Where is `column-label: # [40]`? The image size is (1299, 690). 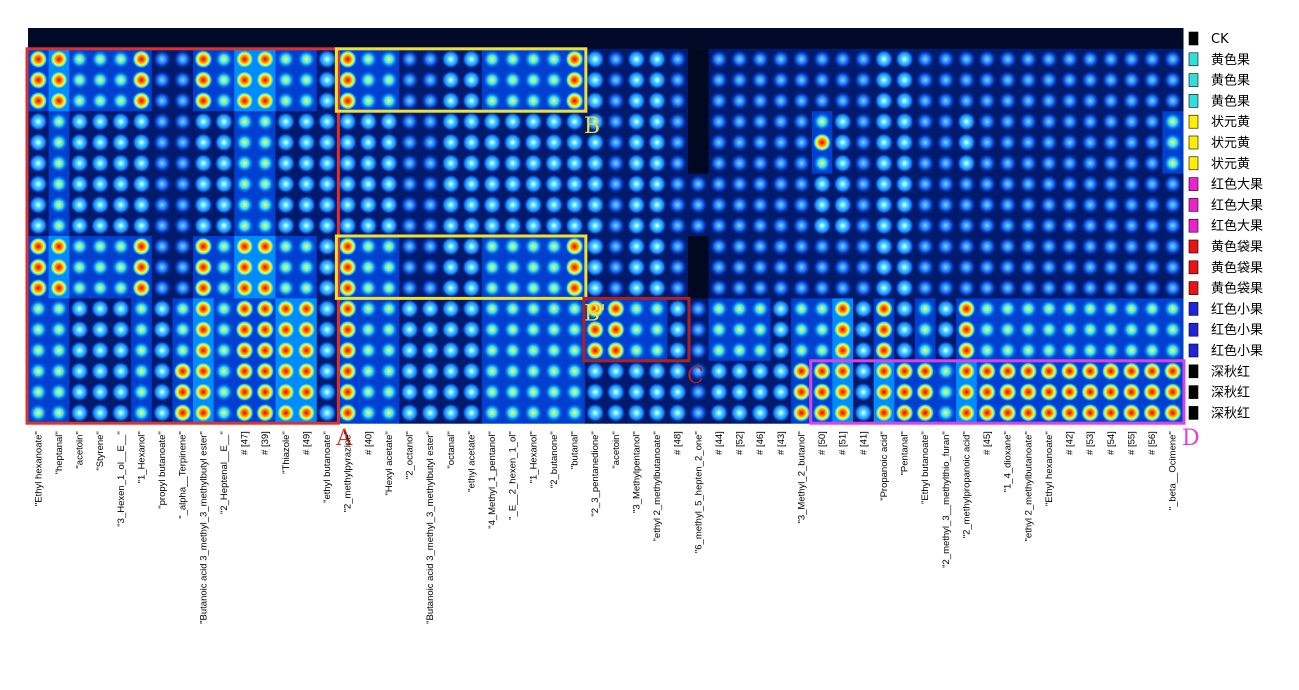
column-label: # [40] is located at coordinates (368, 443).